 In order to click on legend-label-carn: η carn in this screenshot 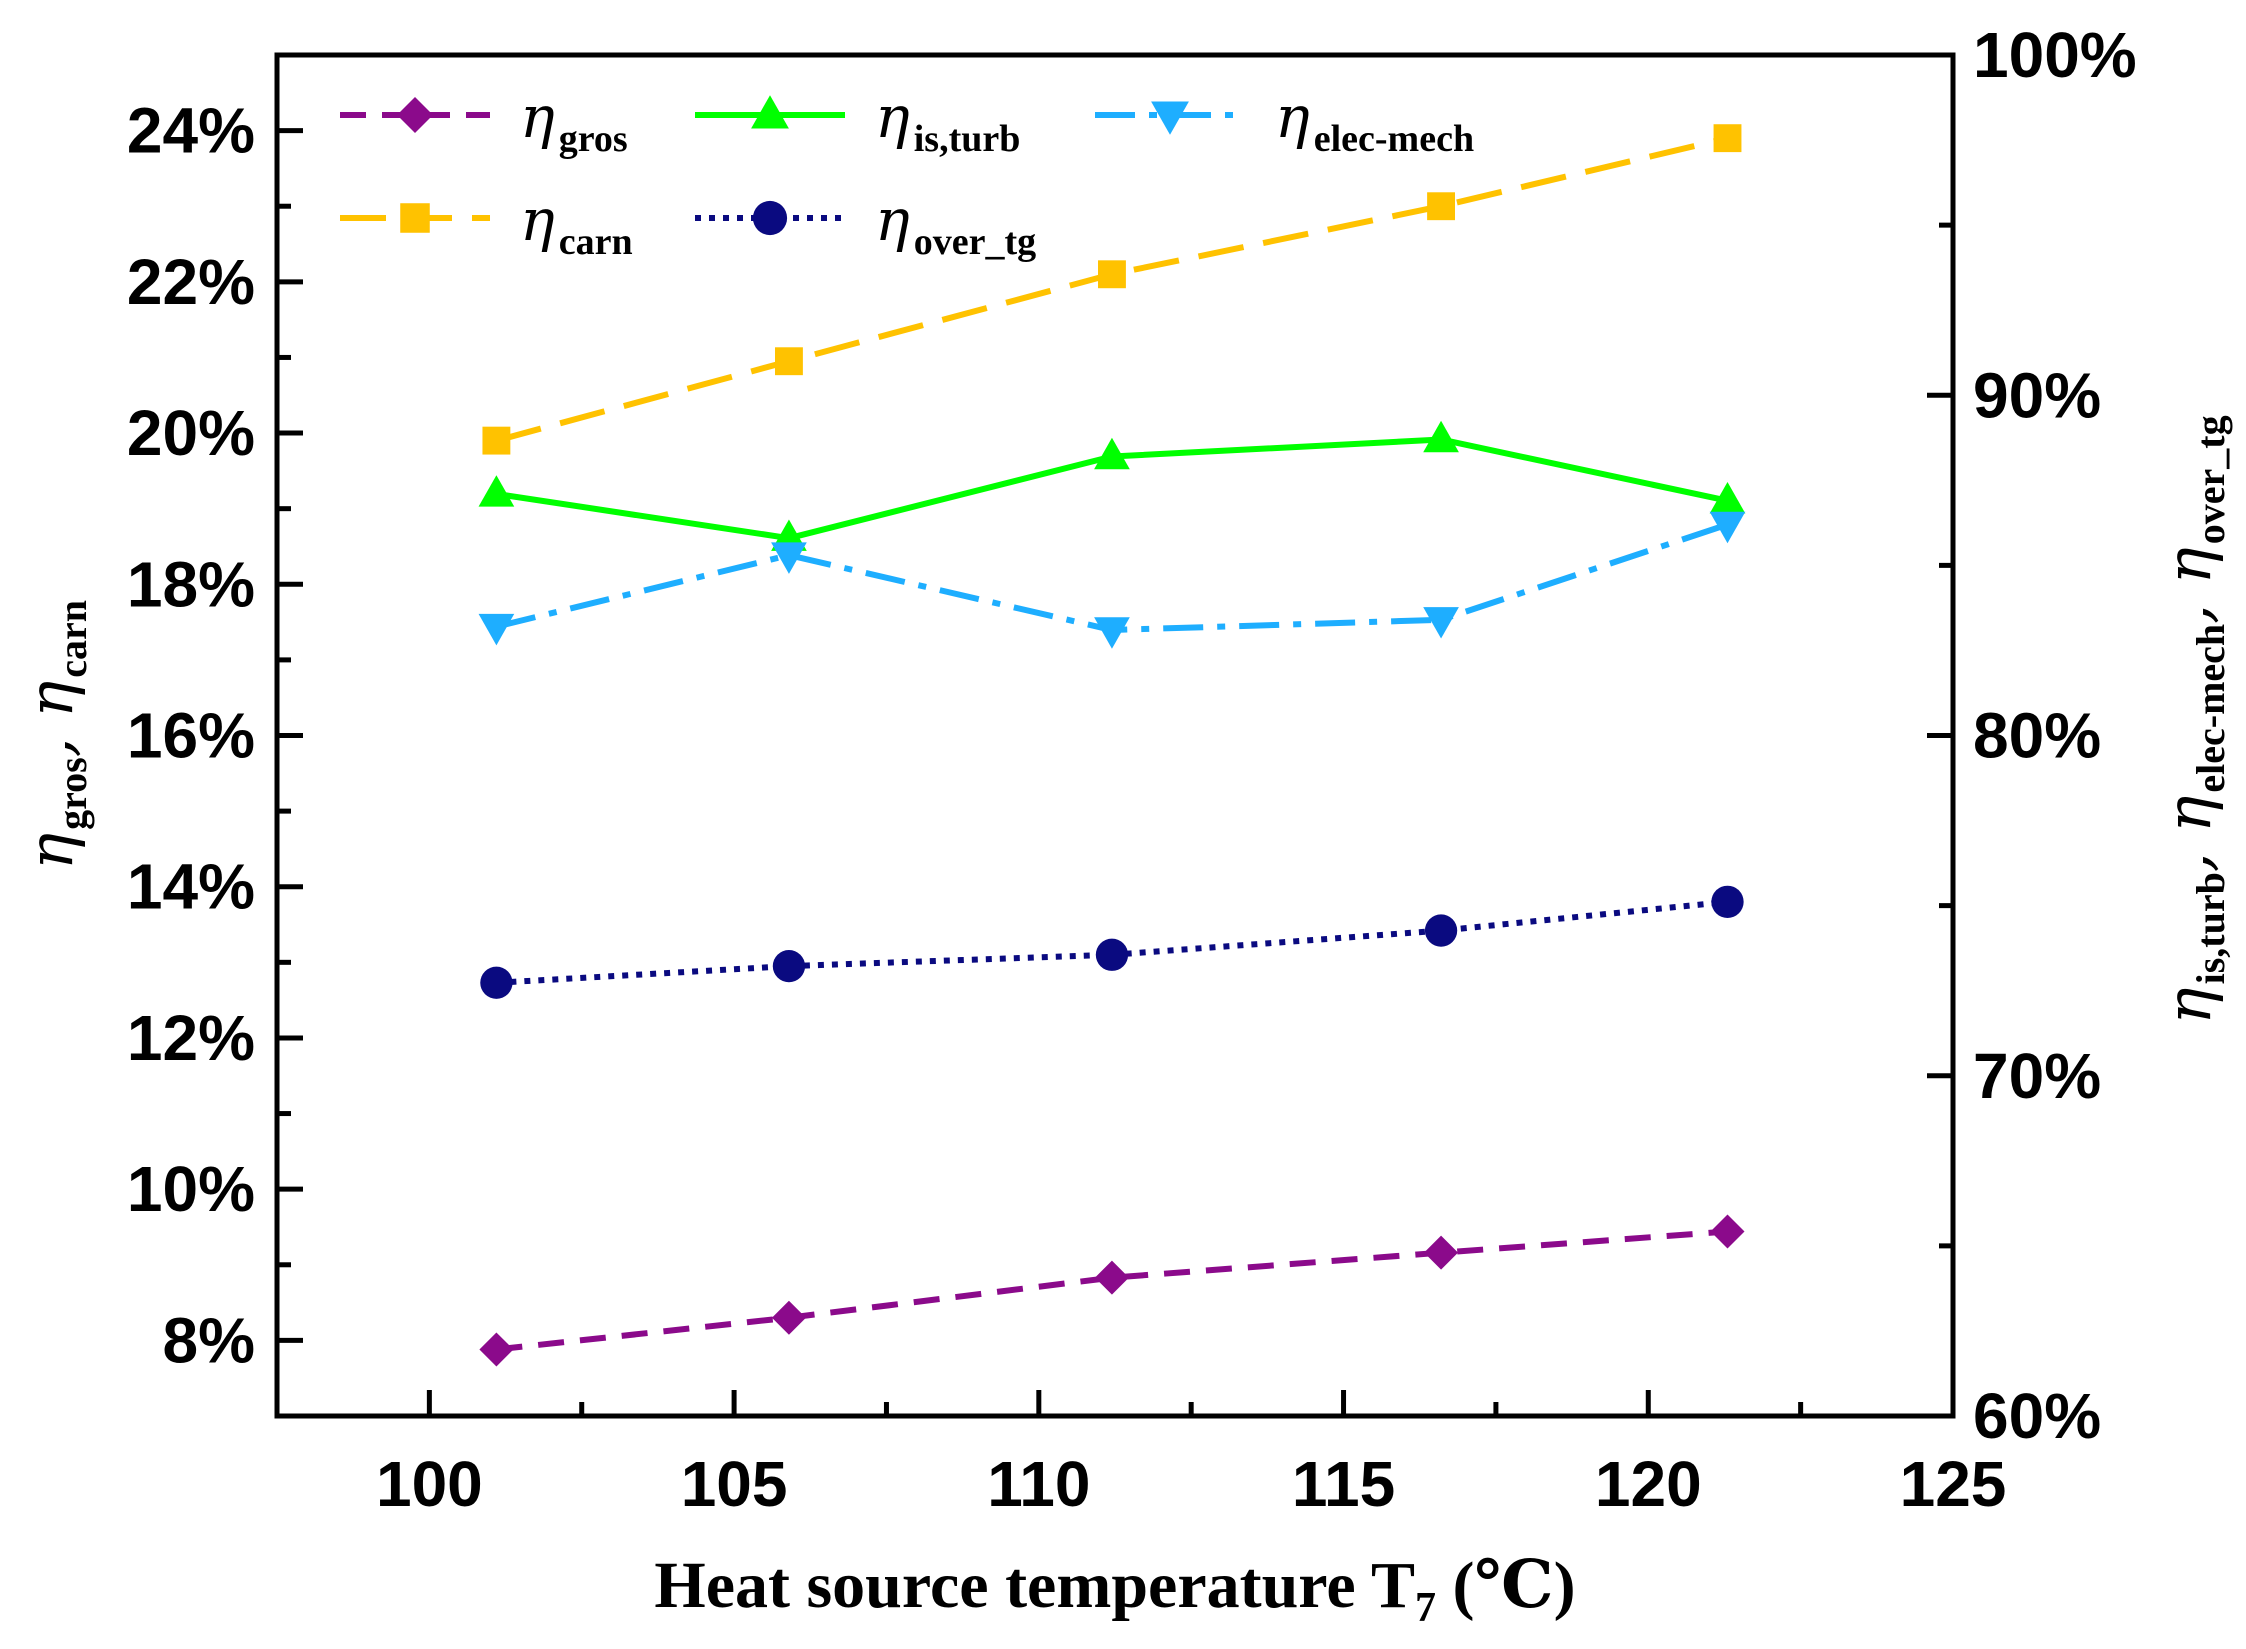, I will do `click(576, 224)`.